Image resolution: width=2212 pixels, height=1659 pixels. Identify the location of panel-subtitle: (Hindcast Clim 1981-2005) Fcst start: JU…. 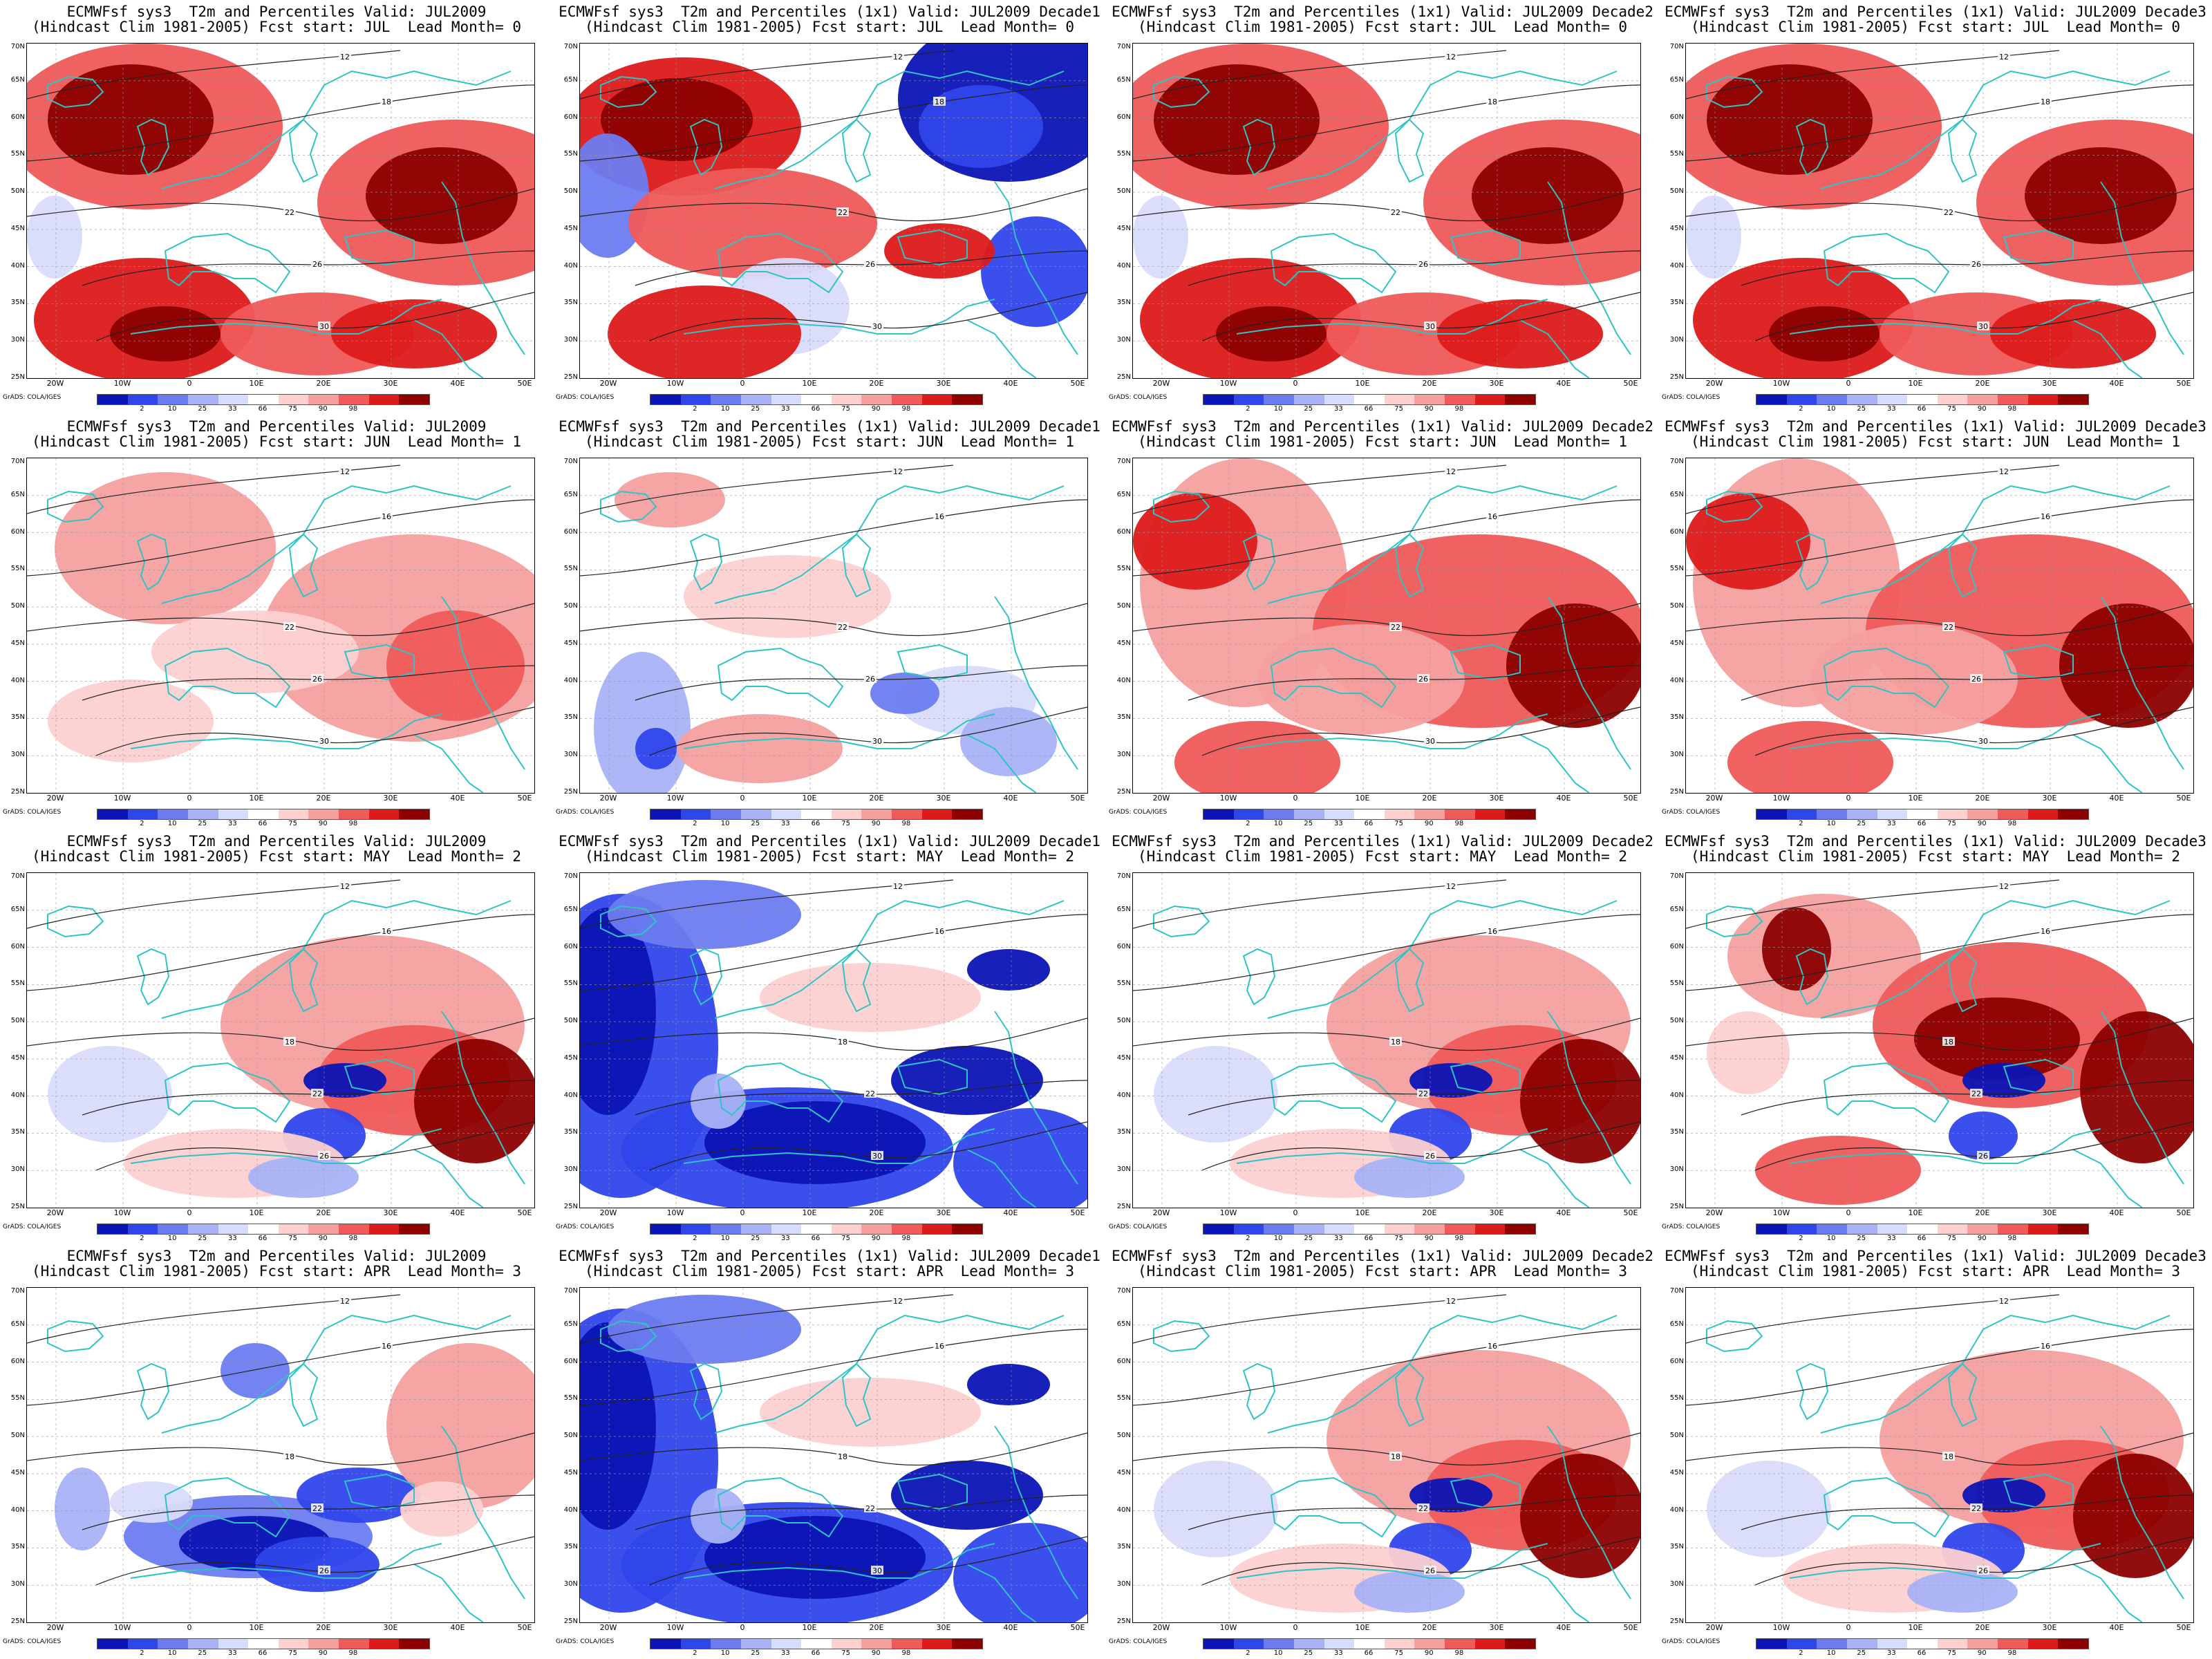
(1382, 441).